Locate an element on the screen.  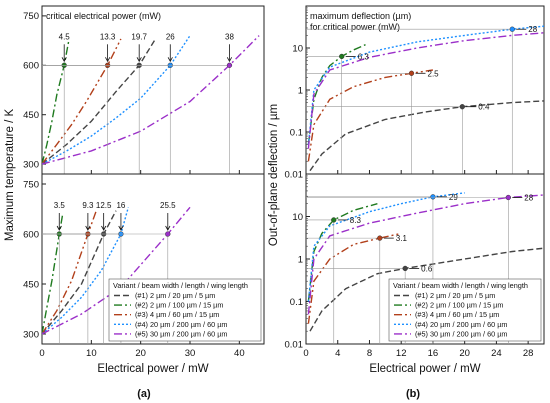
x-tick-label: 4 is located at coordinates (337, 353).